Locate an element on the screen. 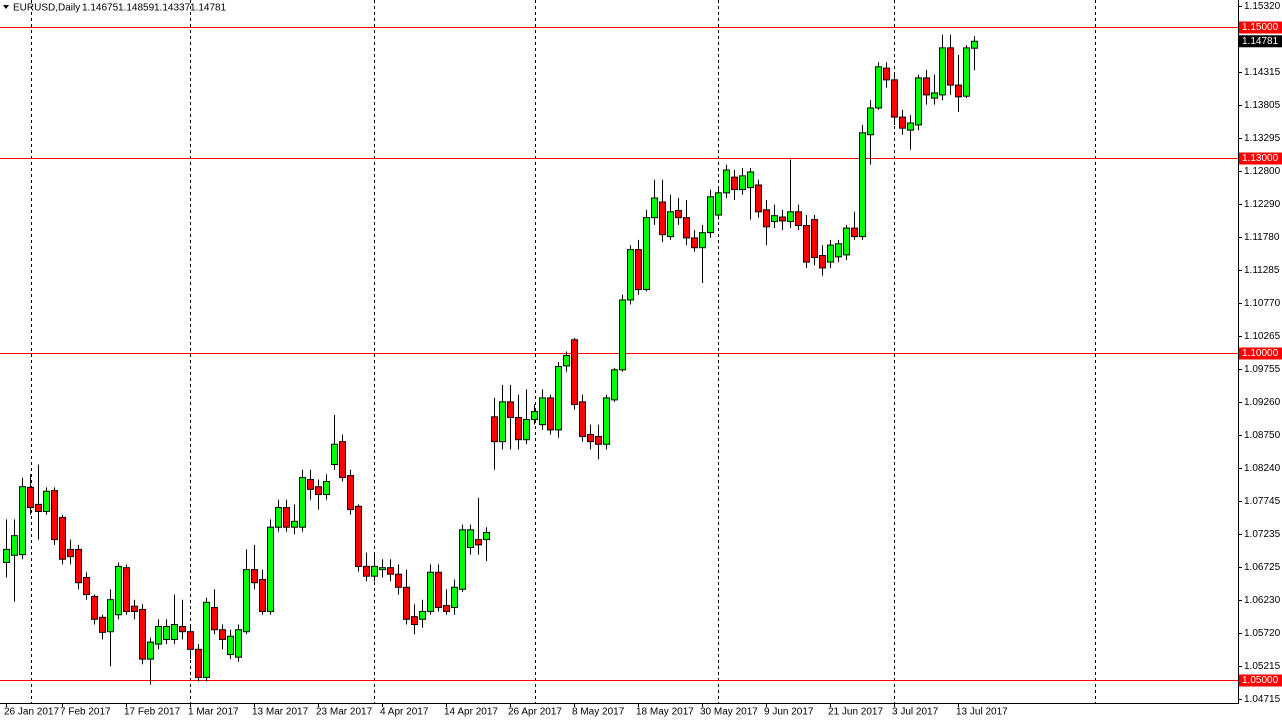 The height and width of the screenshot is (721, 1282). y-tick-label: 1.09755 is located at coordinates (1262, 369).